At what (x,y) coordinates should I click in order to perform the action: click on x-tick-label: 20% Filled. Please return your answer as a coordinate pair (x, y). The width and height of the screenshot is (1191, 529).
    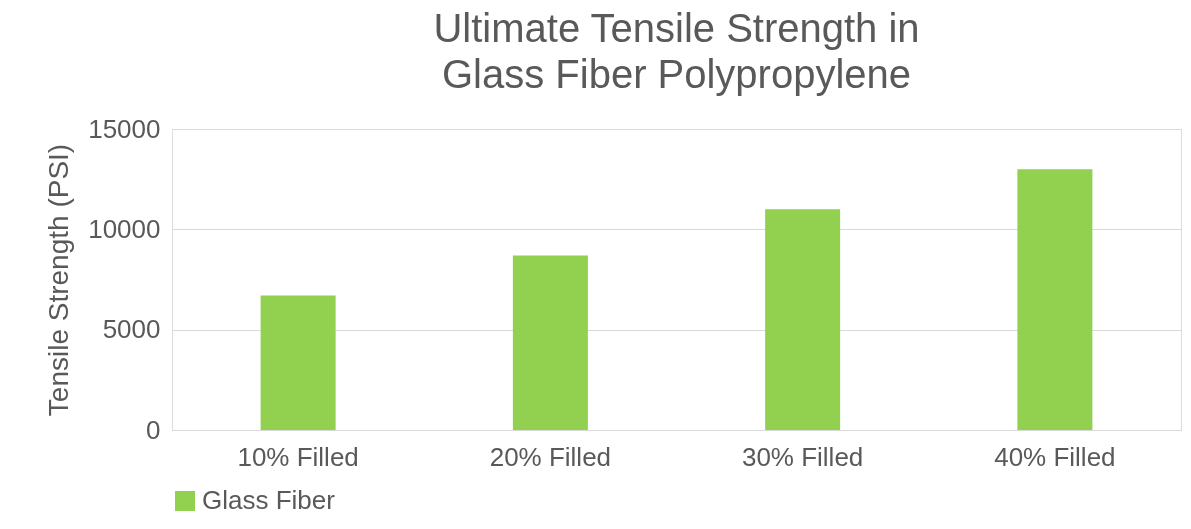
    Looking at the image, I should click on (550, 456).